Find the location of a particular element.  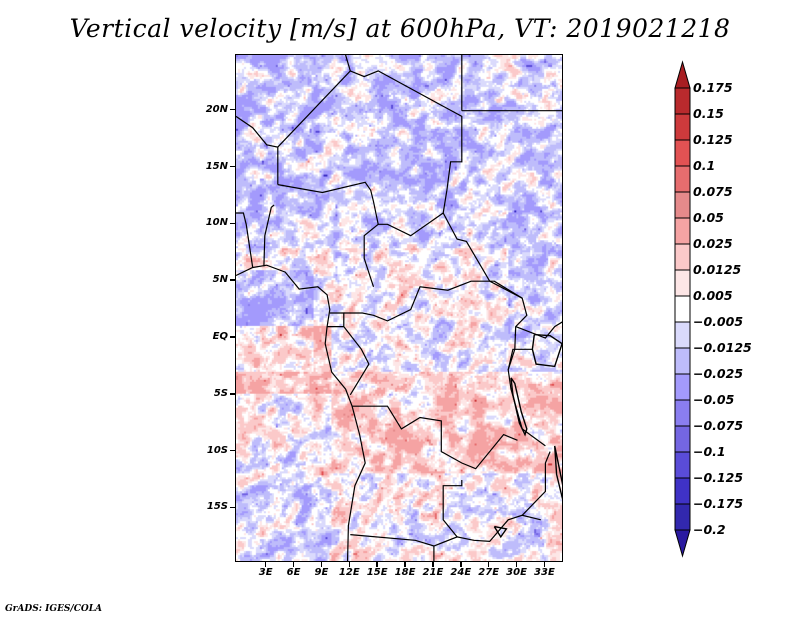

x-tick-label: 21E is located at coordinates (433, 572).